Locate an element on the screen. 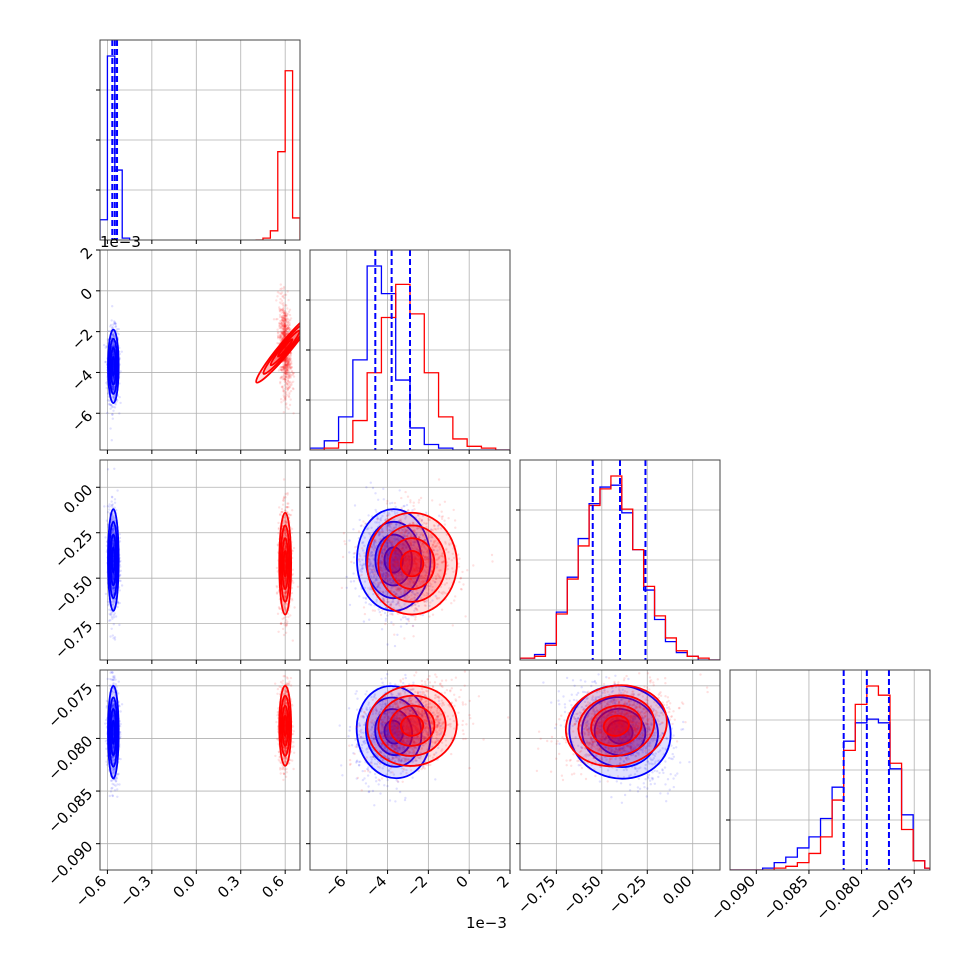  panel-frame is located at coordinates (200, 560).